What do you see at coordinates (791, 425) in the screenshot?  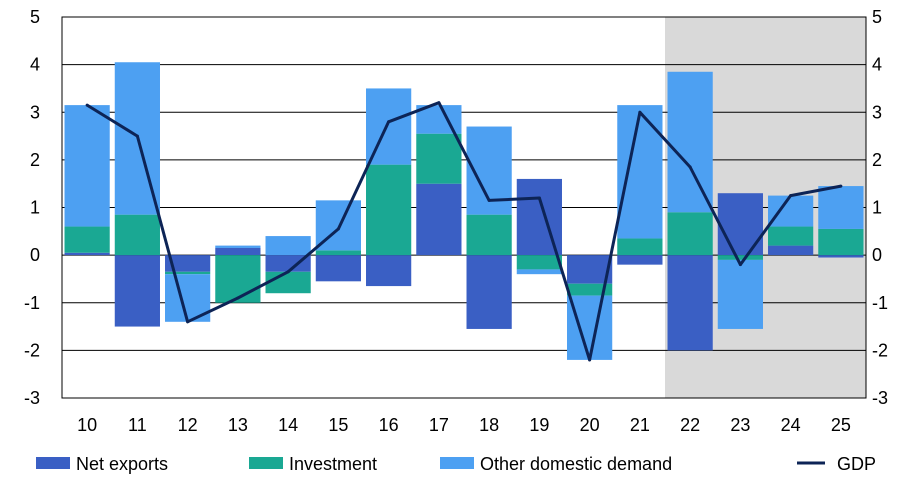 I see `x-tick-label: 24` at bounding box center [791, 425].